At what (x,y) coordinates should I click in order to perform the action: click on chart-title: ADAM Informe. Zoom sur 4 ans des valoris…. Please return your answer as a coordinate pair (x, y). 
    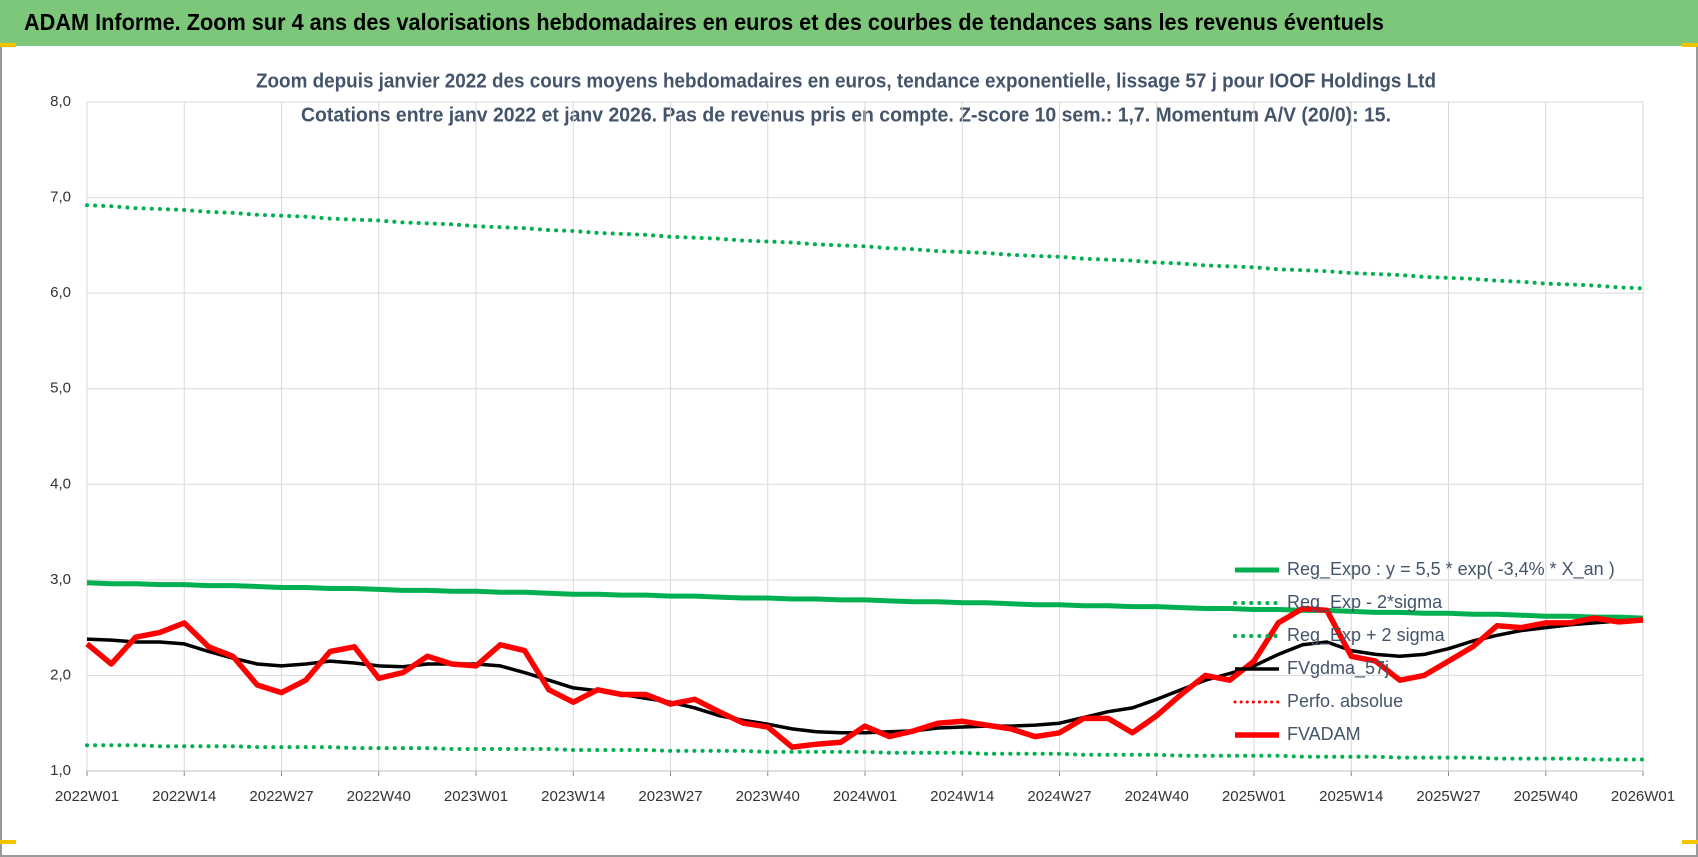
    Looking at the image, I should click on (704, 22).